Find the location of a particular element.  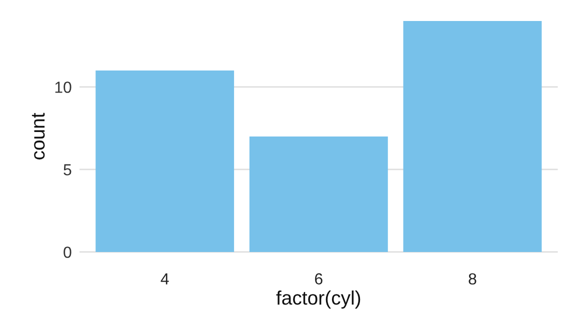

x-axis-title: factor(cyl) is located at coordinates (318, 299).